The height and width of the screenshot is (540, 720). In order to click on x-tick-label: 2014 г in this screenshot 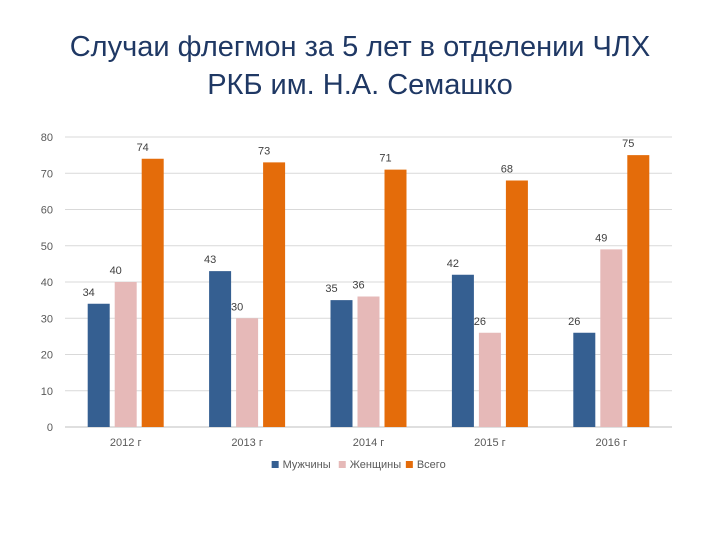, I will do `click(369, 443)`.